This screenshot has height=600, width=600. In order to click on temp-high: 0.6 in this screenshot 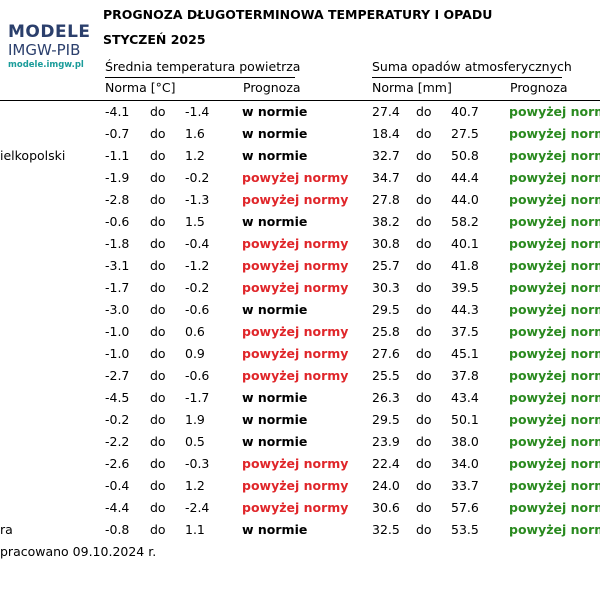, I will do `click(195, 331)`.